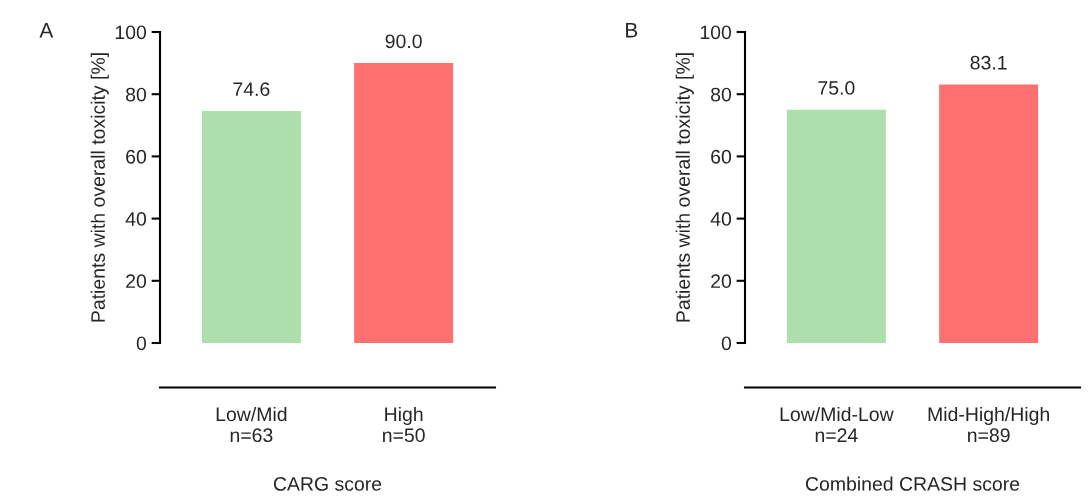  Describe the element at coordinates (251, 424) in the screenshot. I see `x-tick-label: Low/Mid n=63` at that location.